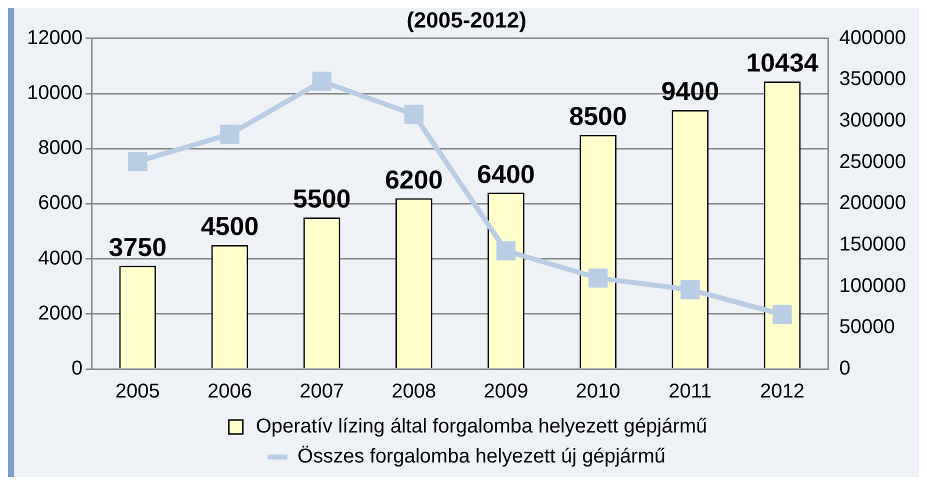 This screenshot has height=485, width=927. I want to click on y-tick-label: 6000, so click(60, 203).